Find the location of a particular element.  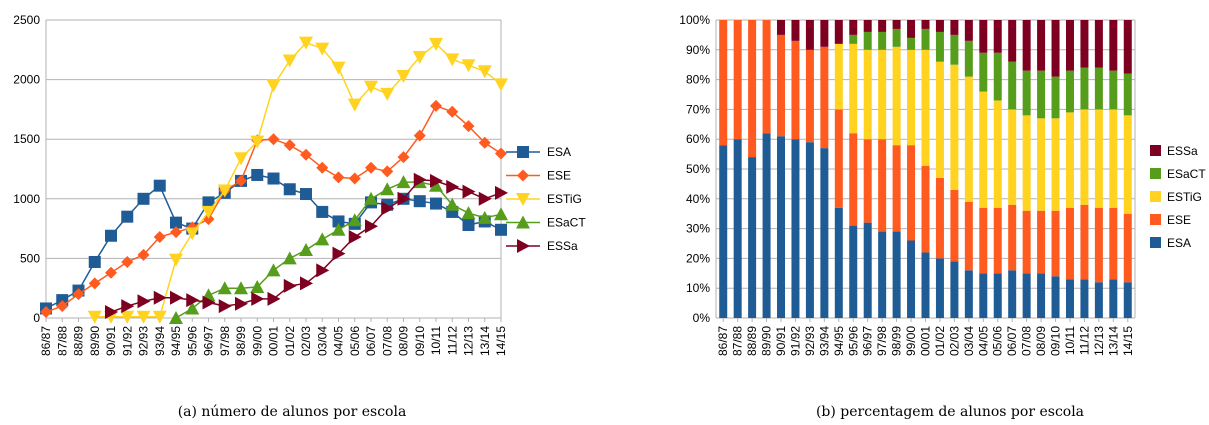

xtick-b-01-02: 01/02 is located at coordinates (940, 341).